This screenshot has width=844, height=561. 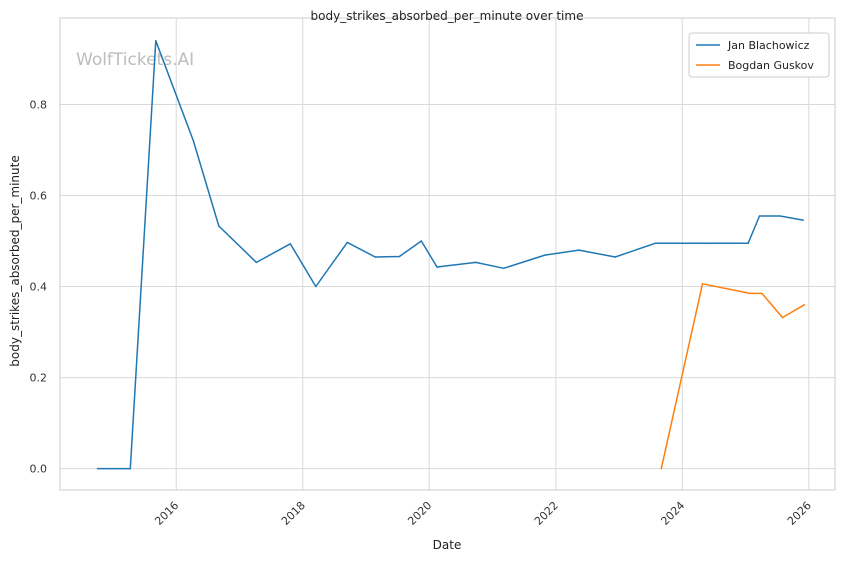 I want to click on legend: Jan Blachowicz Bogdan Guskov, so click(x=759, y=55).